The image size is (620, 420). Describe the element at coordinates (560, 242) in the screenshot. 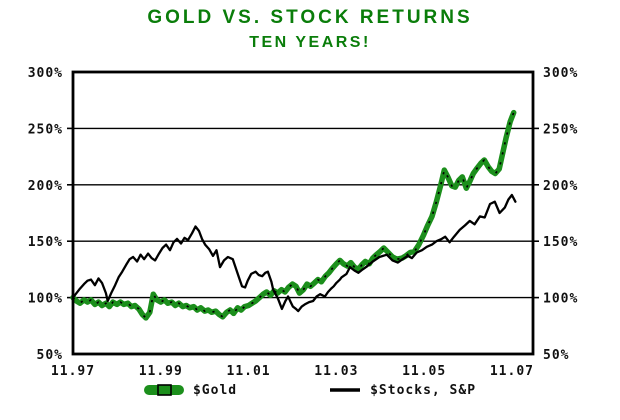

I see `y-axis-tick-right: 150%` at that location.